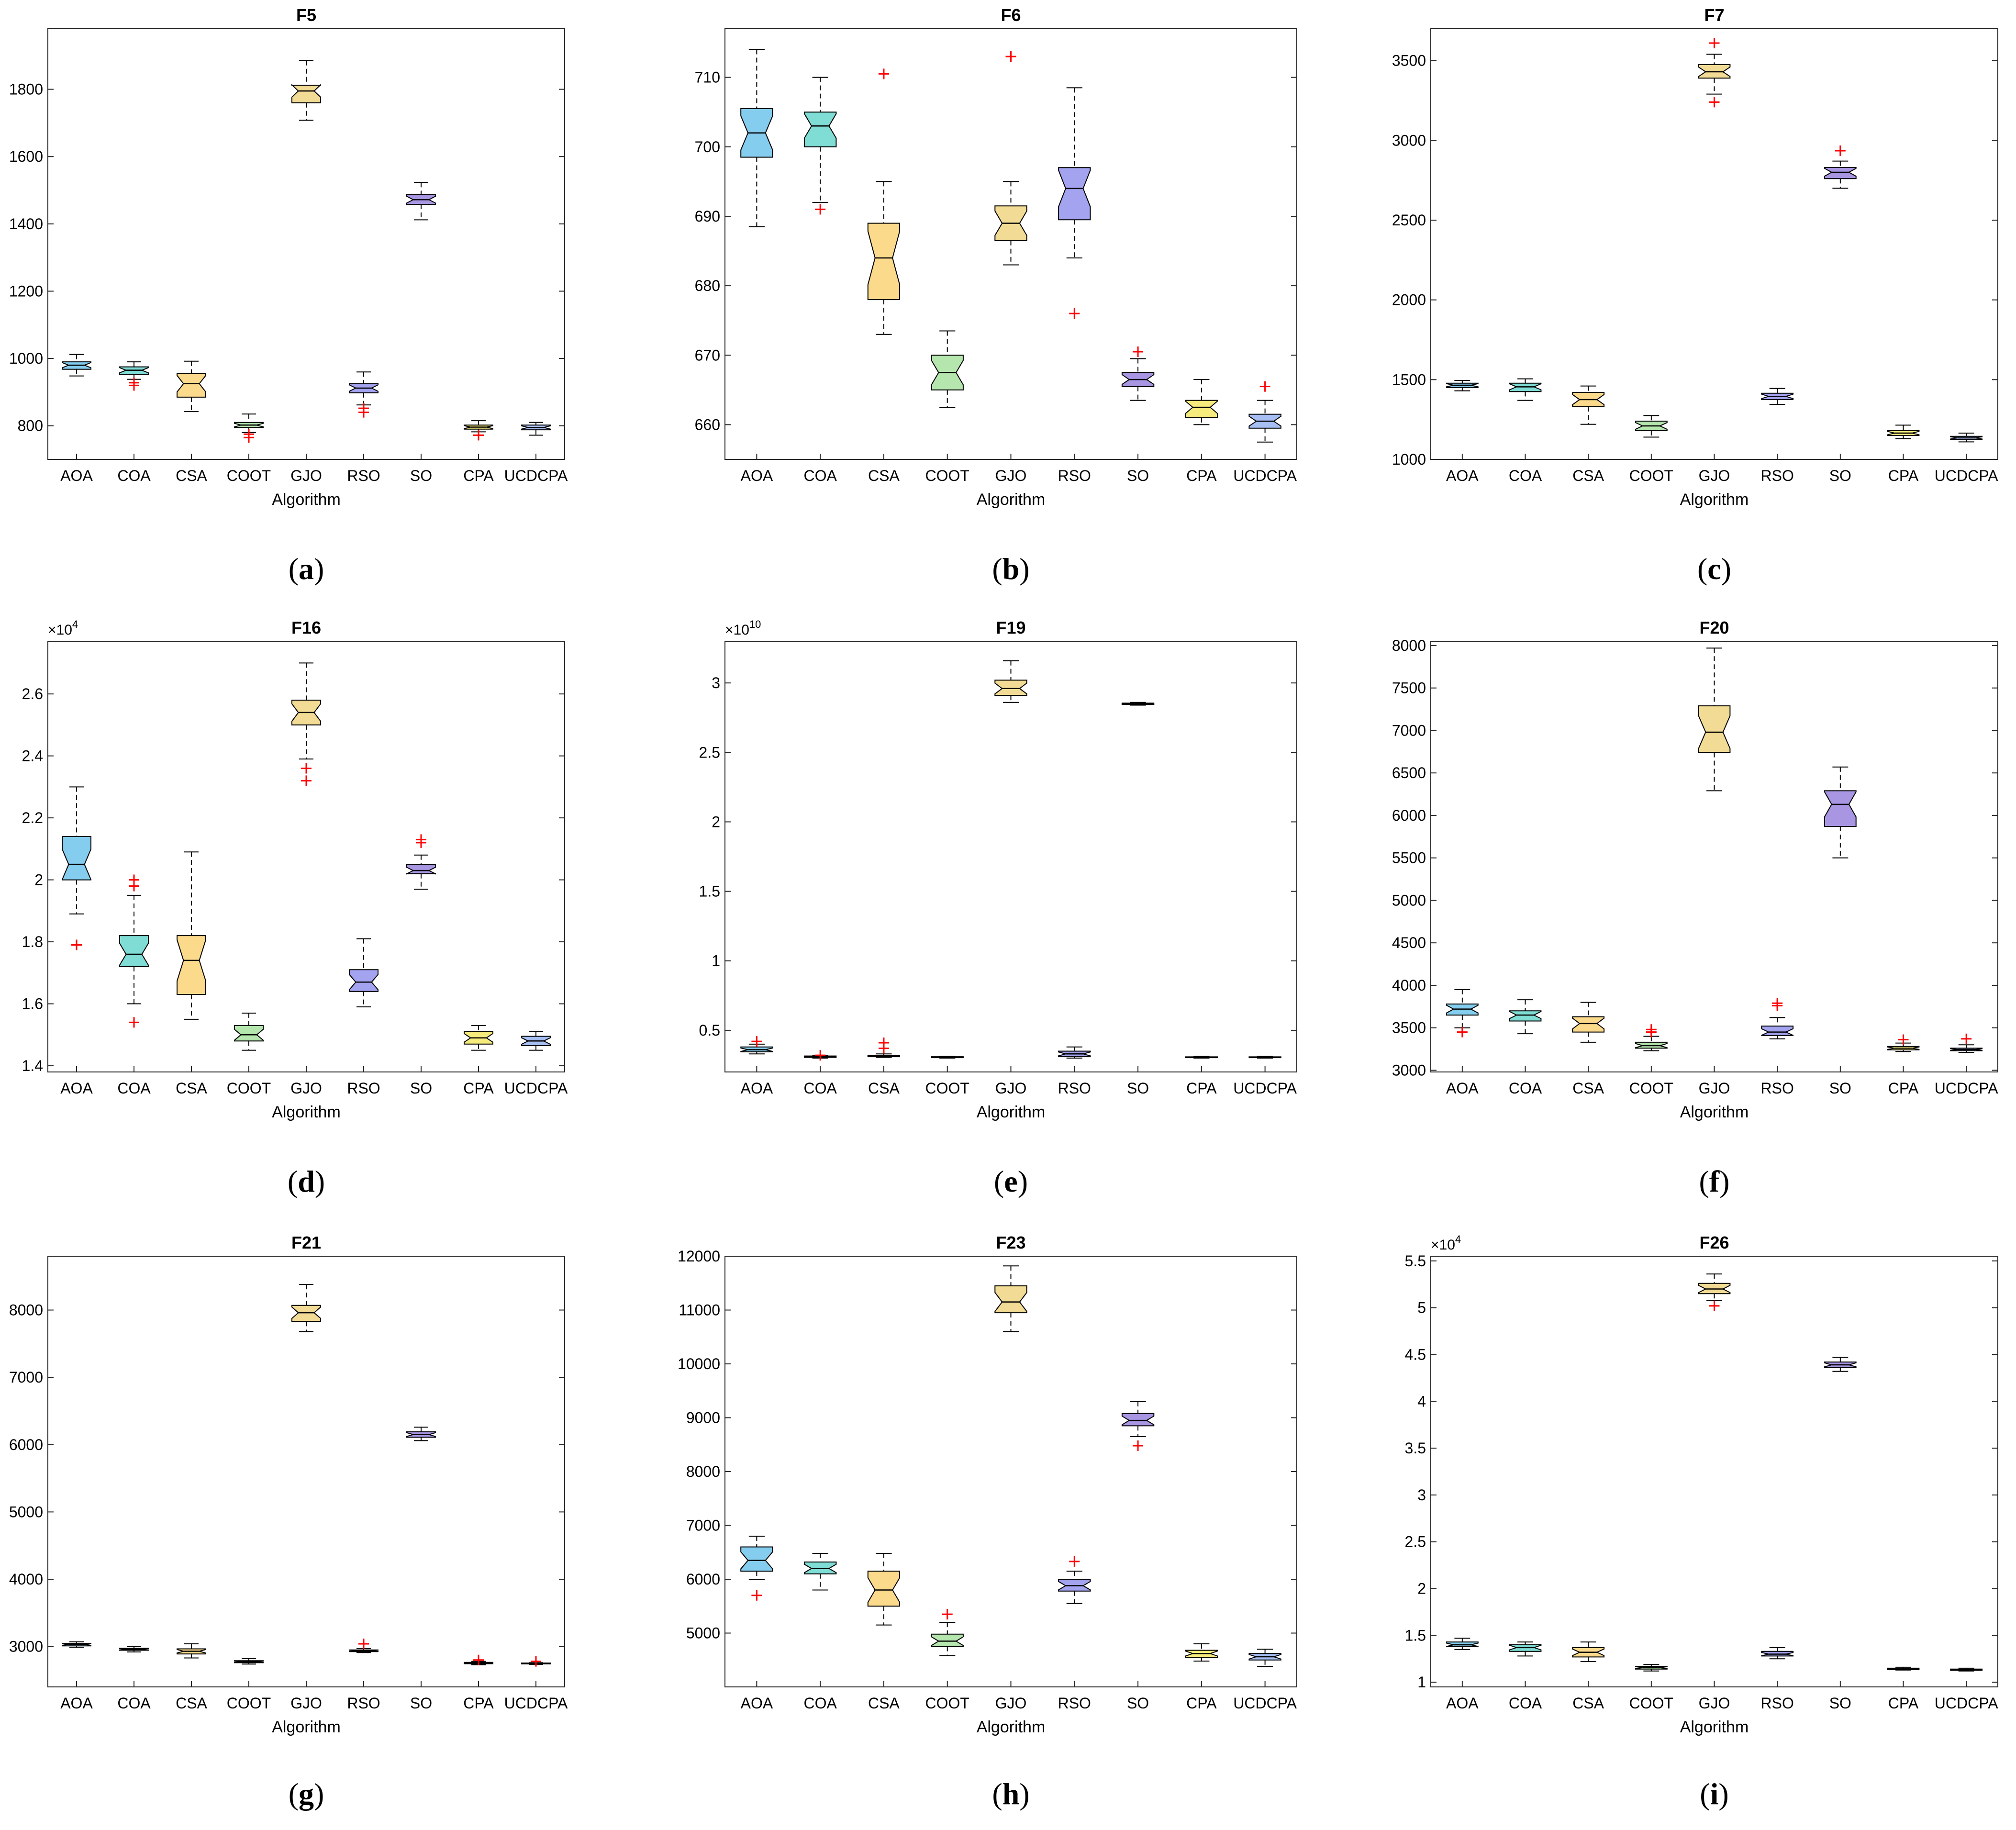 The width and height of the screenshot is (2016, 1830). I want to click on subfigure-label: (c), so click(1714, 569).